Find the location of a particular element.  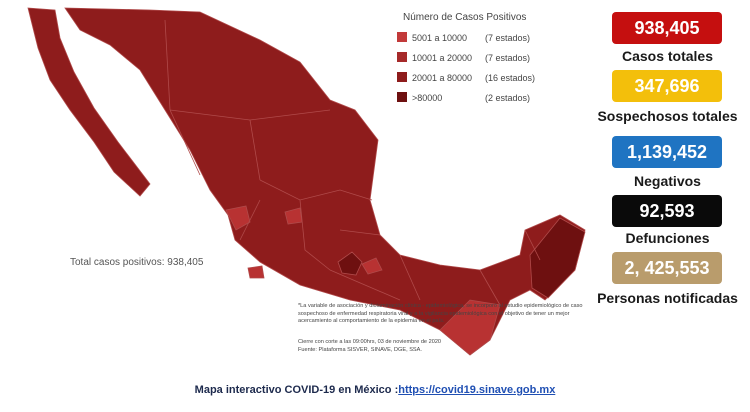

stat-label: Sospechosos totales is located at coordinates (667, 116).